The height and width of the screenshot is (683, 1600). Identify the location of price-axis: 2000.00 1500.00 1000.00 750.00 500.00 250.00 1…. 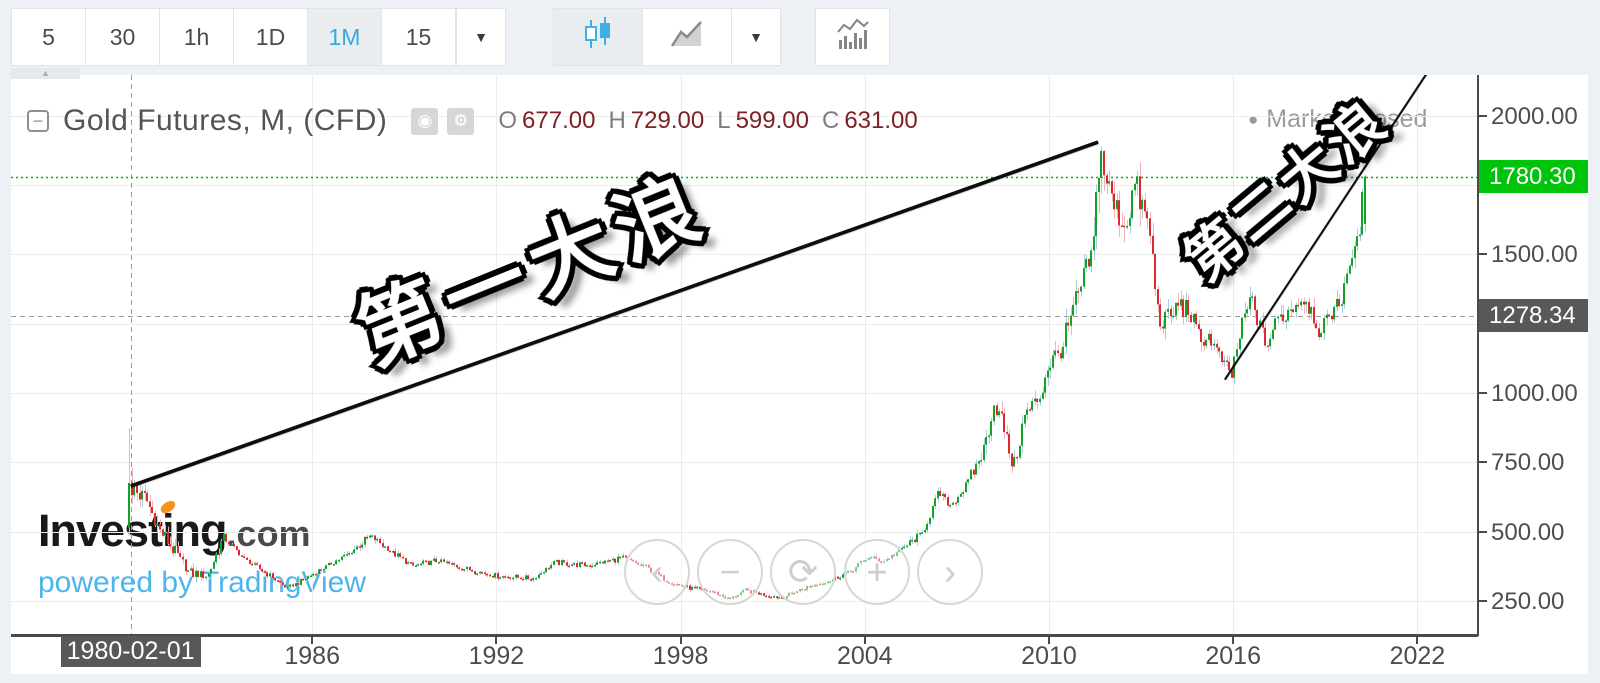
(1532, 374).